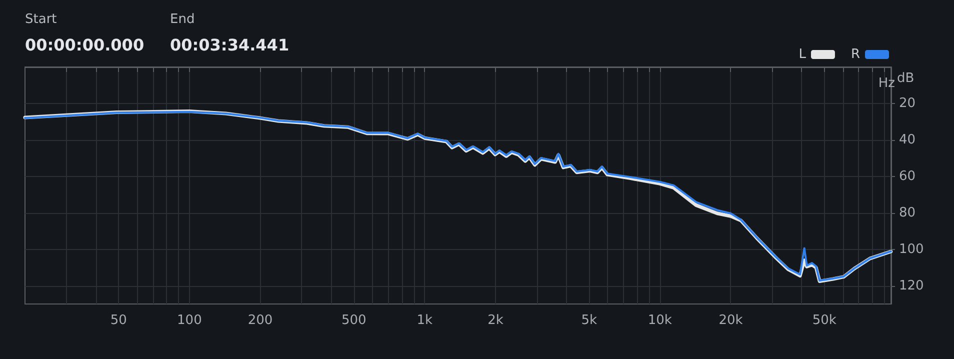  What do you see at coordinates (907, 103) in the screenshot?
I see `y-tick-label: 20` at bounding box center [907, 103].